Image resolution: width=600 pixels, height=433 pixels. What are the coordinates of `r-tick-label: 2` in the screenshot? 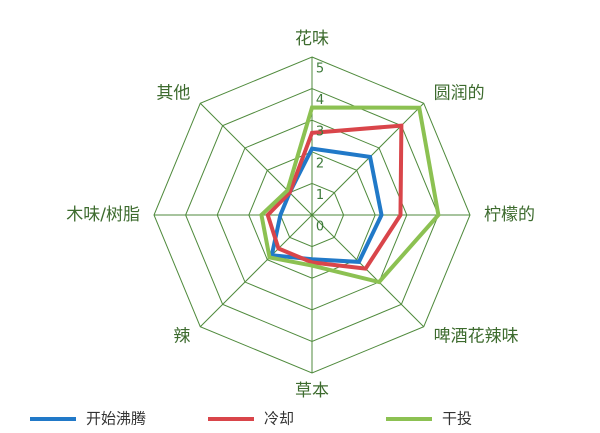 It's located at (320, 163).